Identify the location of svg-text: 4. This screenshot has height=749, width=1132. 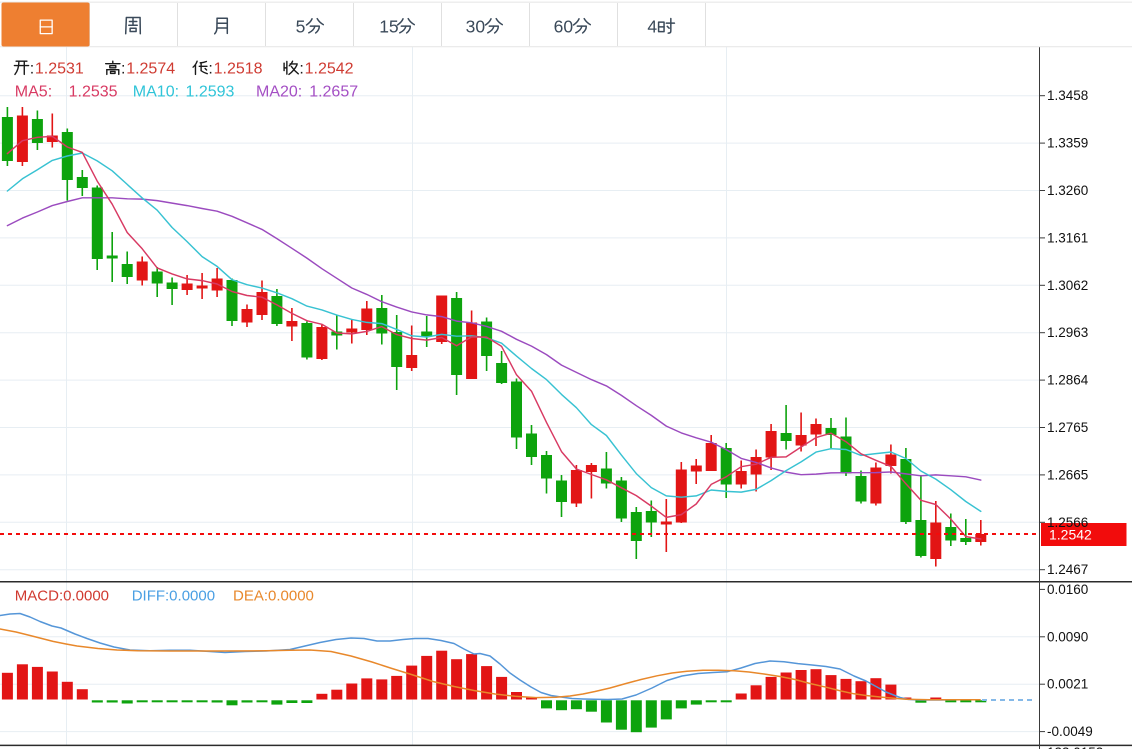
(652, 27).